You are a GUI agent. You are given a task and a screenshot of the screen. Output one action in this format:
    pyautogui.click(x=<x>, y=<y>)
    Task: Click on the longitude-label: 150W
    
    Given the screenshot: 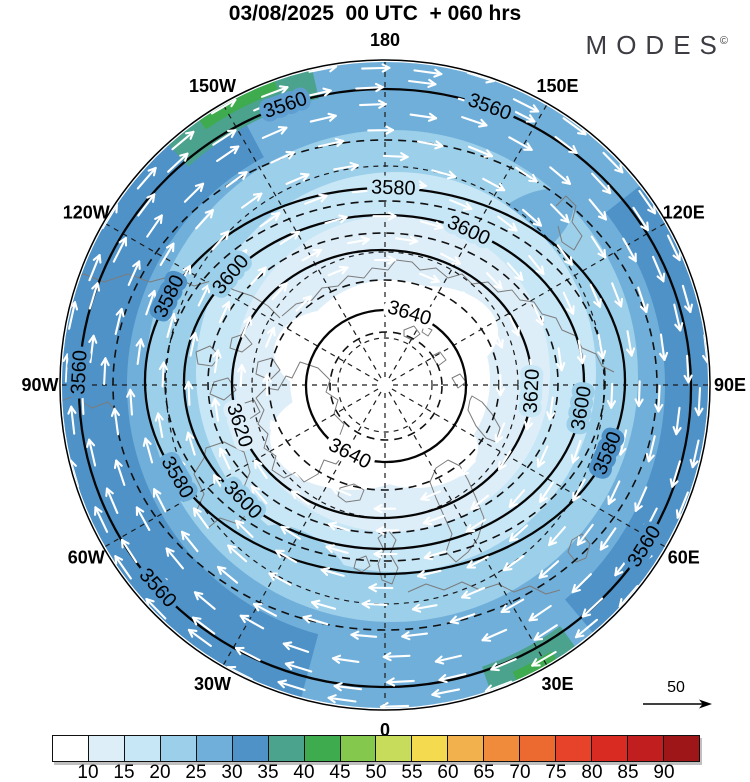 What is the action you would take?
    pyautogui.click(x=212, y=86)
    